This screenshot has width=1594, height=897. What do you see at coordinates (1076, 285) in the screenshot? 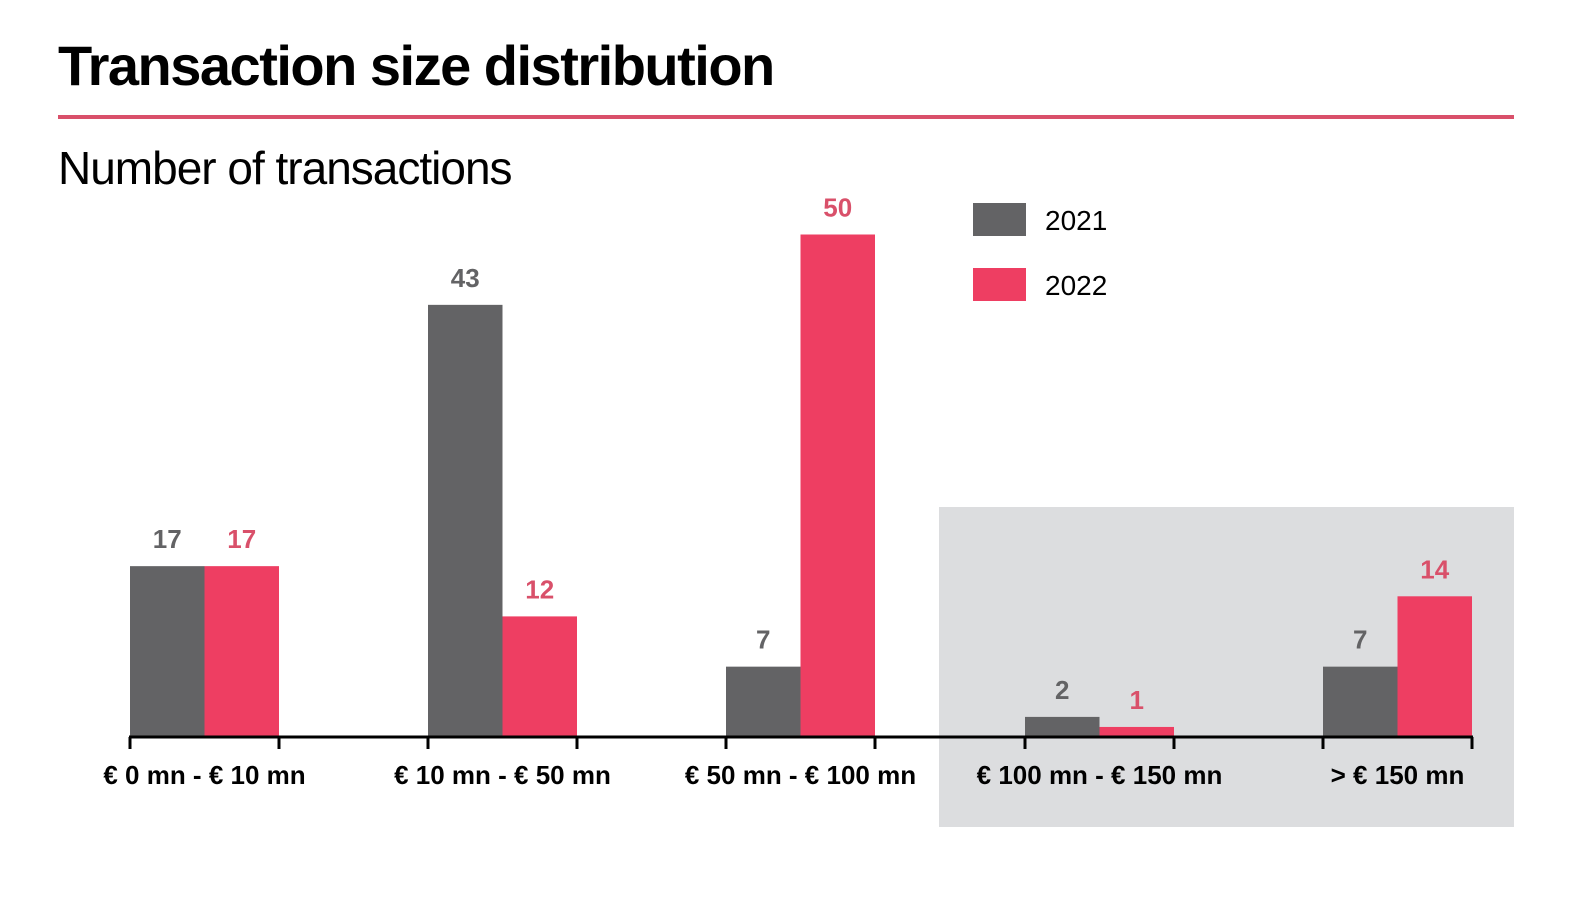
I see `legend-label-2022: 2022` at bounding box center [1076, 285].